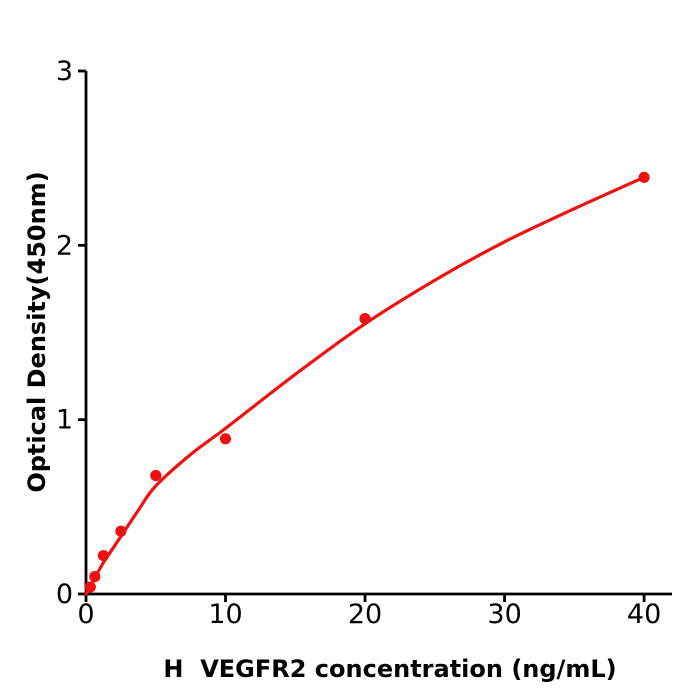 The width and height of the screenshot is (700, 700). I want to click on y-tick-label: 3, so click(64, 71).